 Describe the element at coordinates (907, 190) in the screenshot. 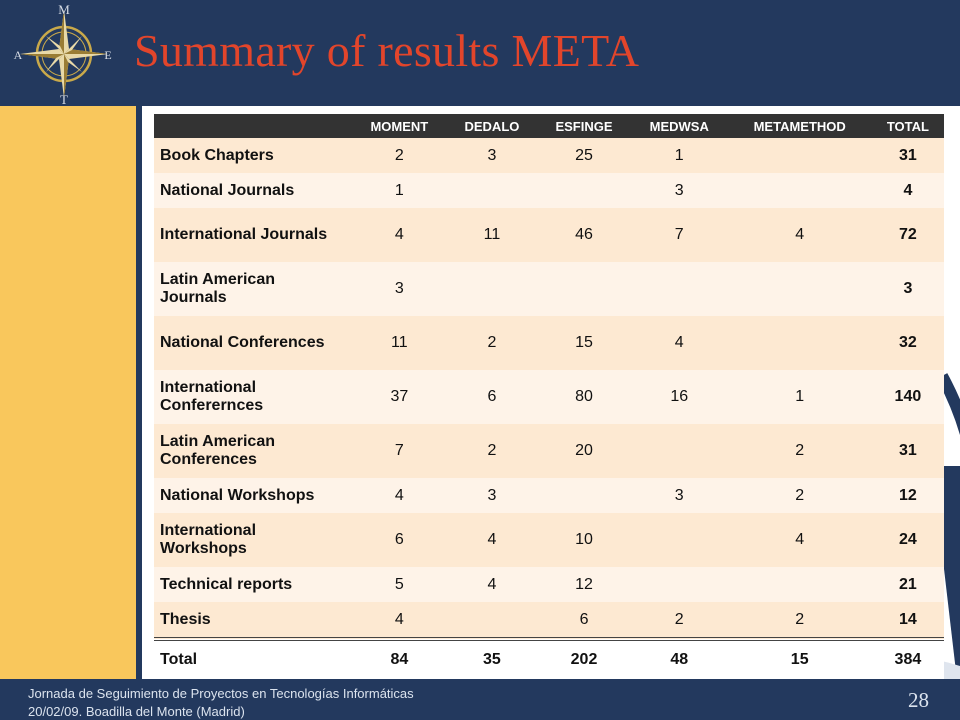

I see `cell-total: 4` at that location.